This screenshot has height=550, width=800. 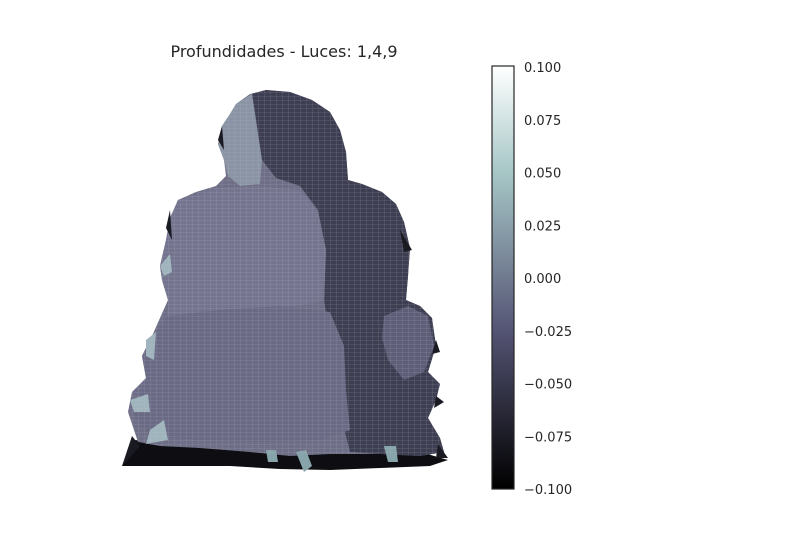 I want to click on colorbar-tick-label: −0.075, so click(x=548, y=437).